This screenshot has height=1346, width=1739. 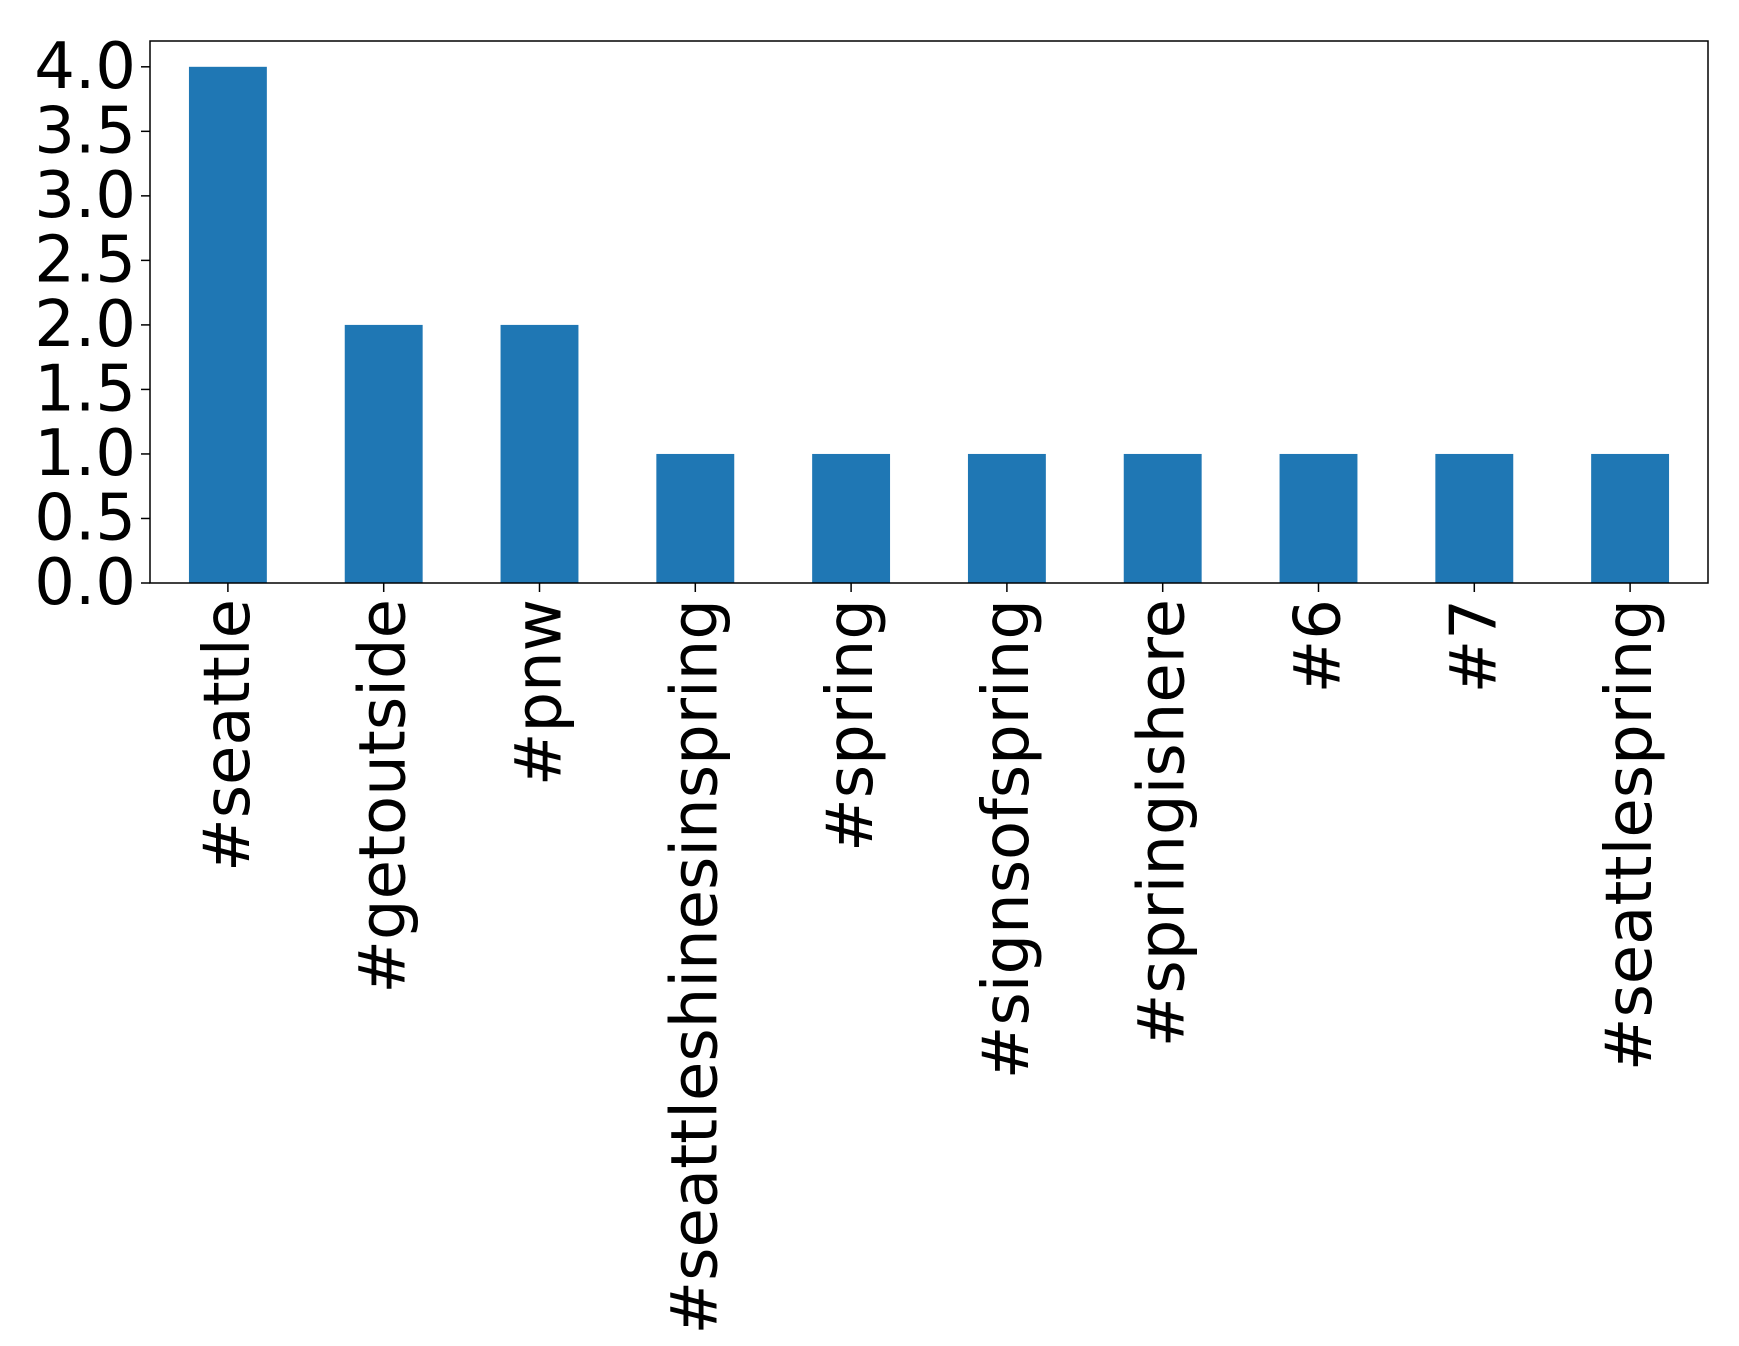 What do you see at coordinates (85, 196) in the screenshot?
I see `y-tick-label: 3.0` at bounding box center [85, 196].